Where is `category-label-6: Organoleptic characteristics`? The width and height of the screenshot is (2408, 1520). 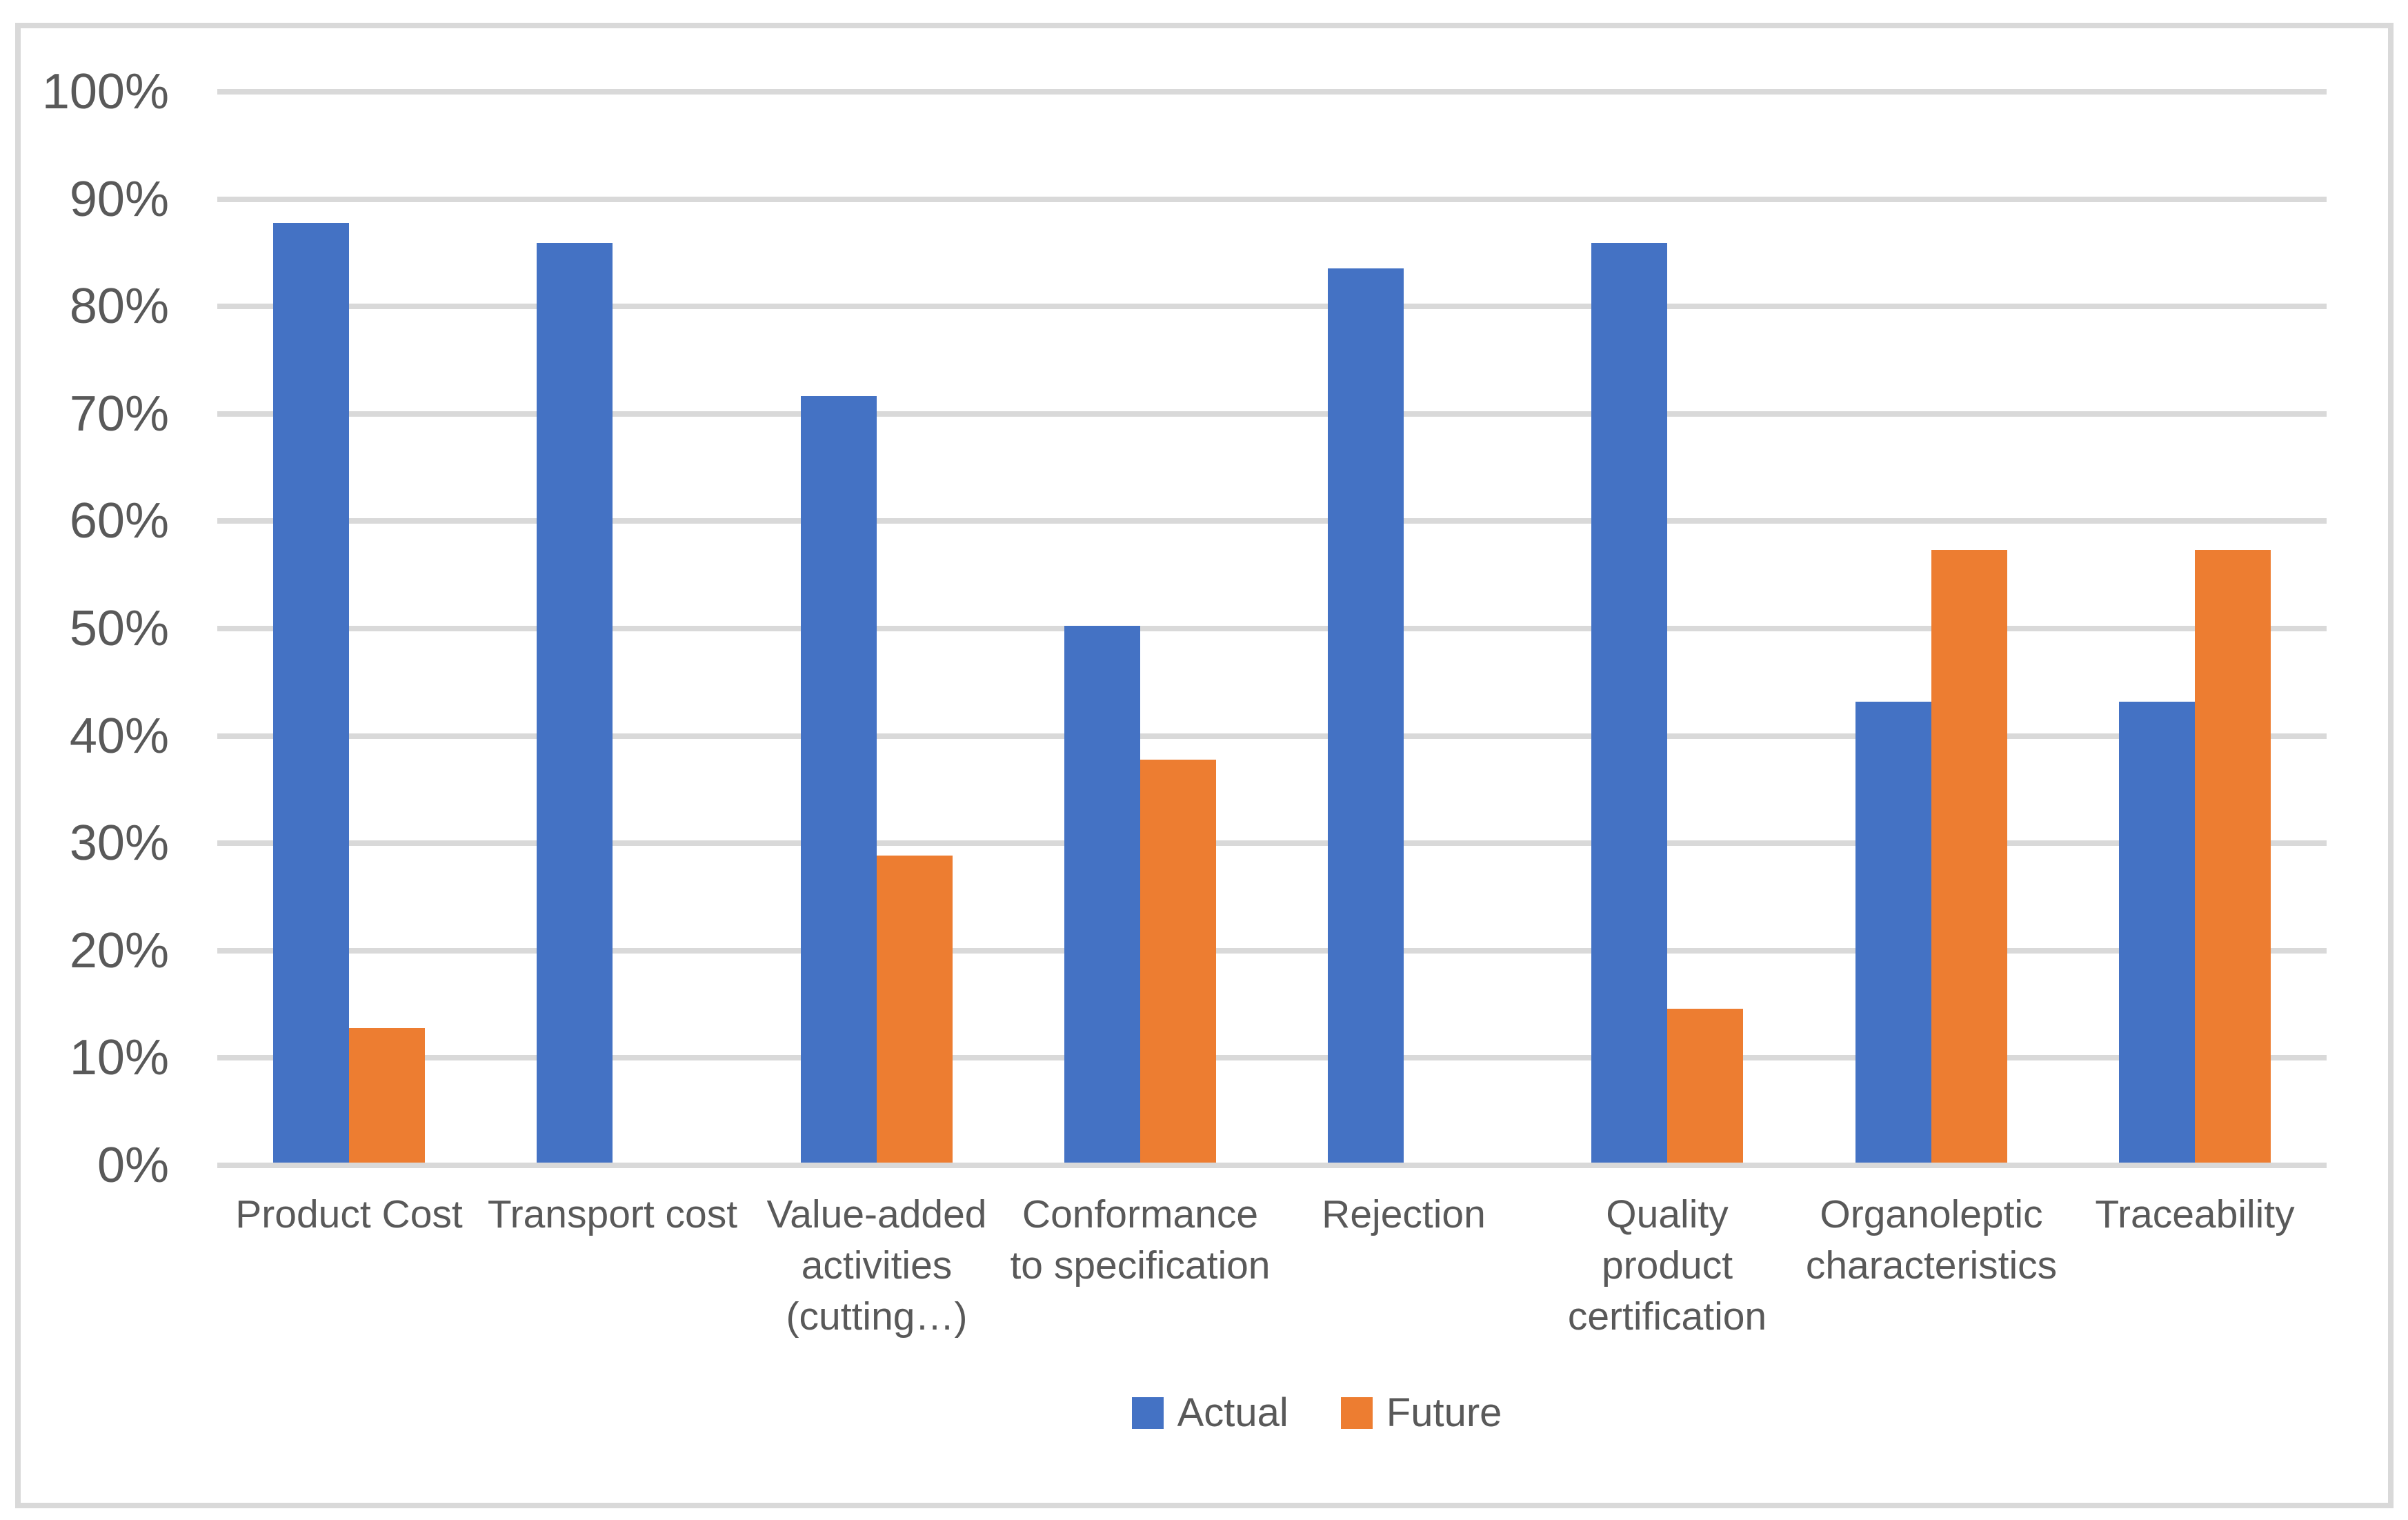 category-label-6: Organoleptic characteristics is located at coordinates (1932, 1239).